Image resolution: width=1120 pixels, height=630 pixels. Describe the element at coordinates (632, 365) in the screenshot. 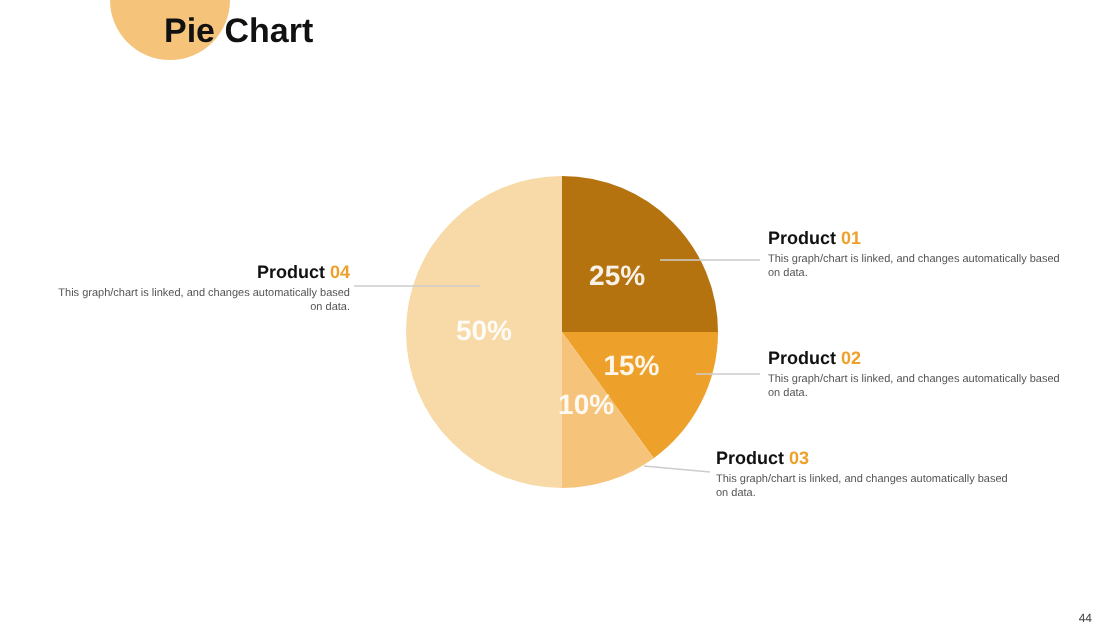

I see `data-label: 15%` at that location.